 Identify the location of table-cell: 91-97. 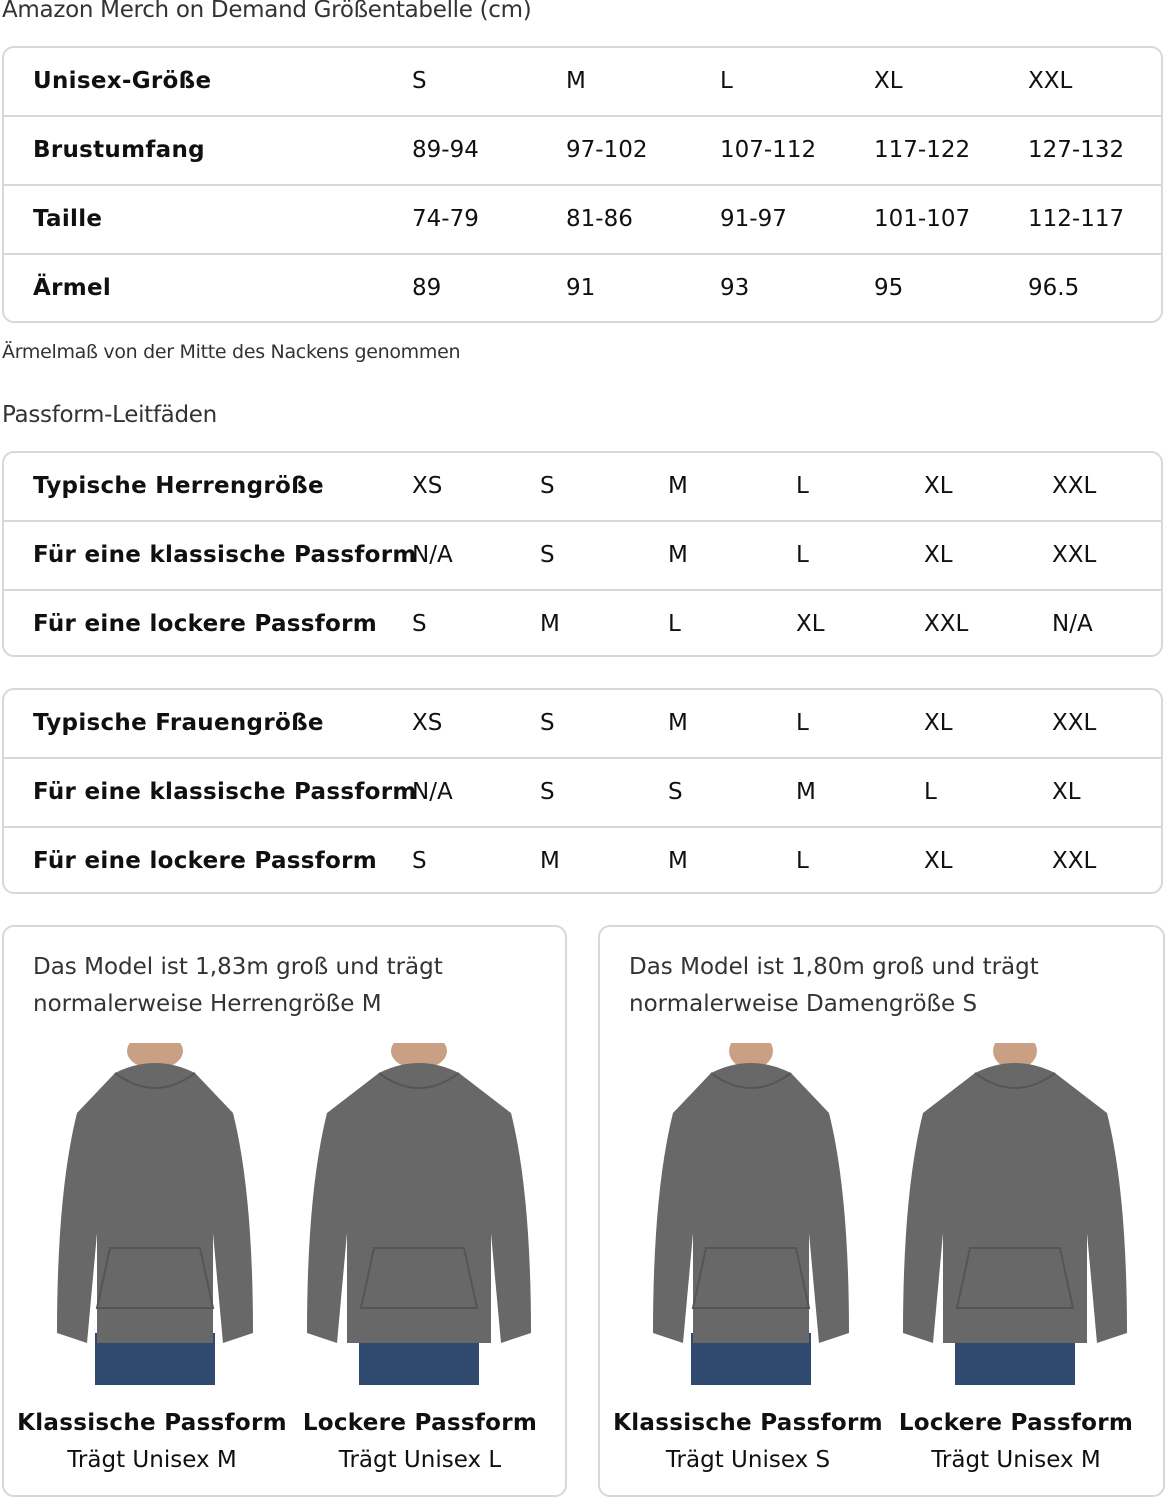
(753, 219).